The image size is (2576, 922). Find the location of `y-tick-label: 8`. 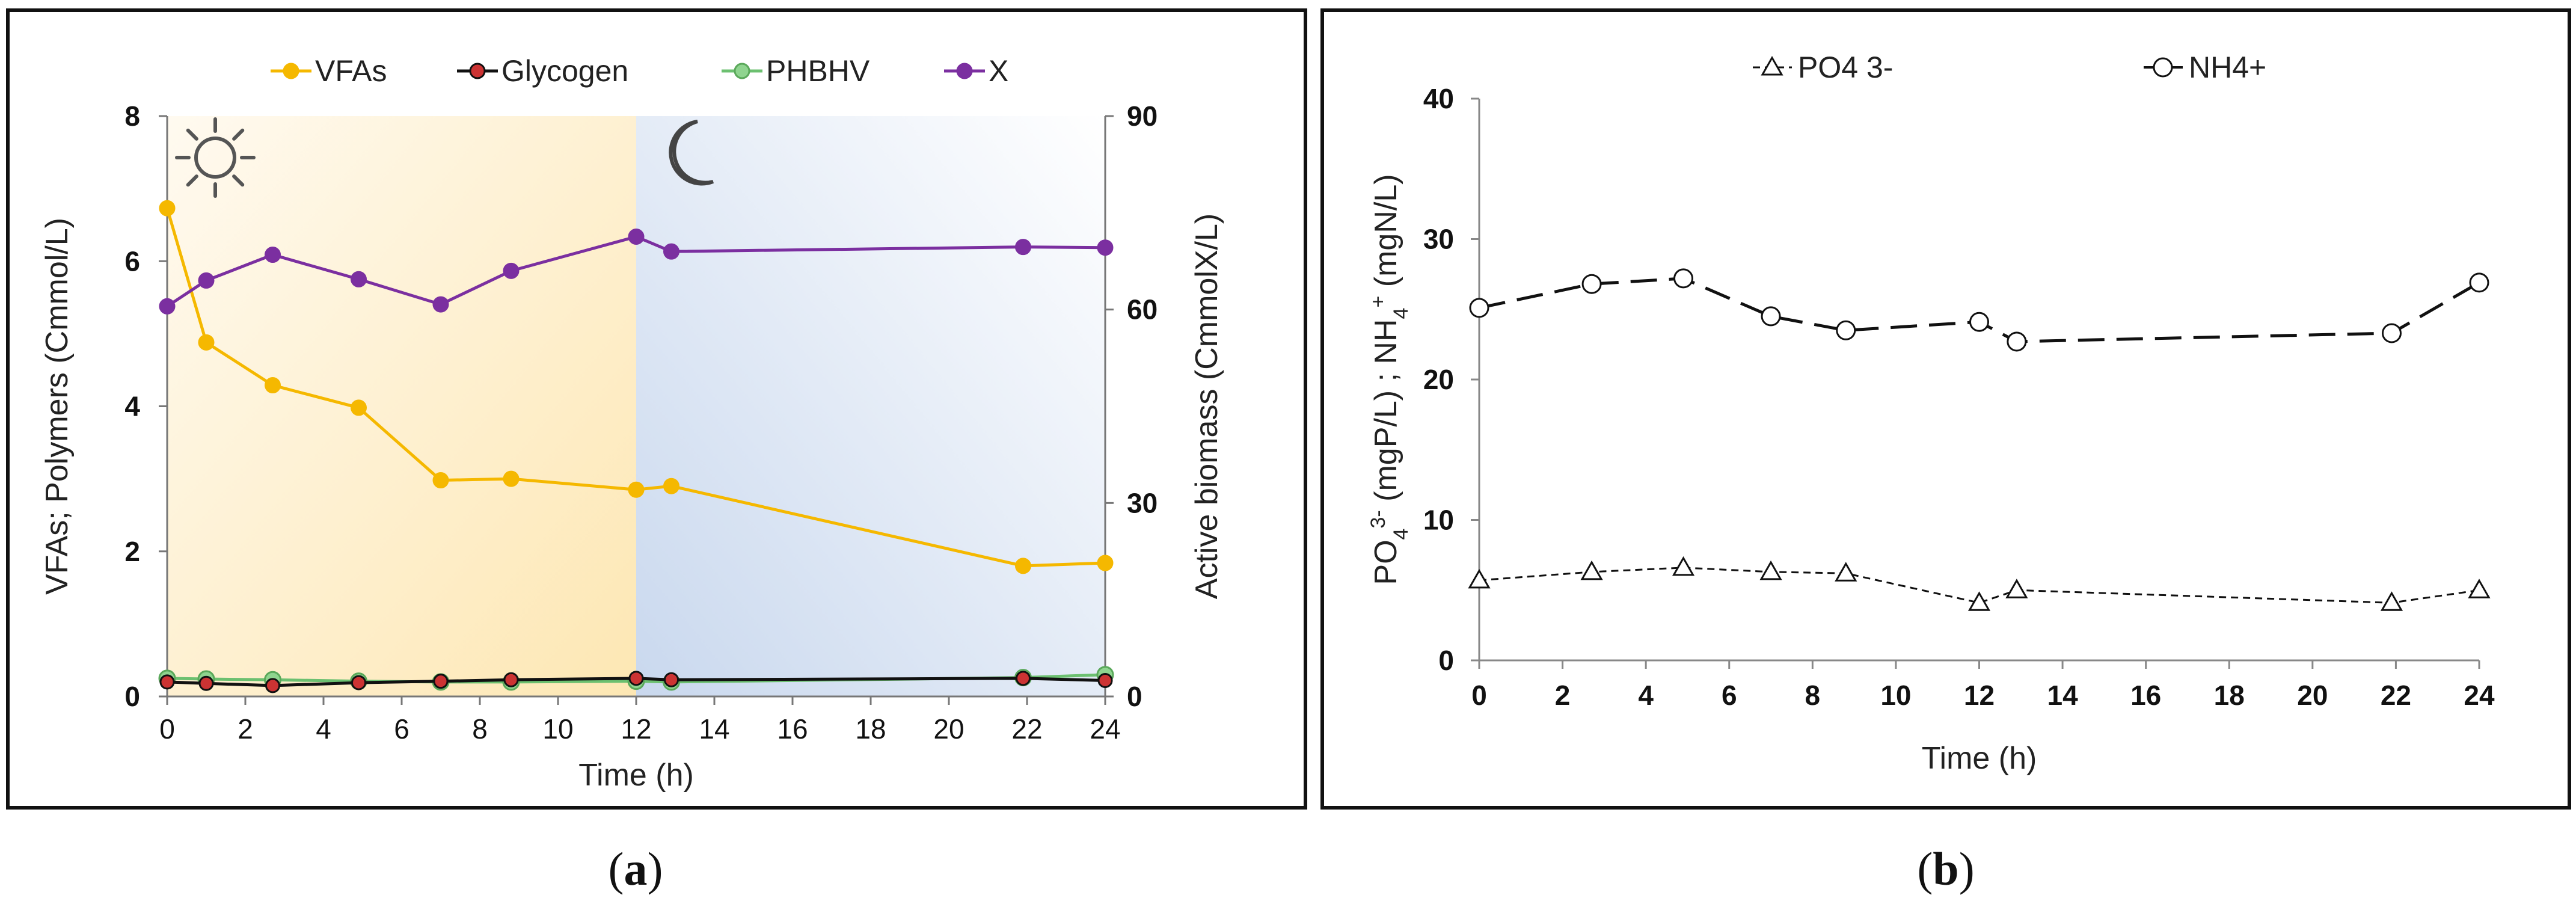

y-tick-label: 8 is located at coordinates (132, 116).